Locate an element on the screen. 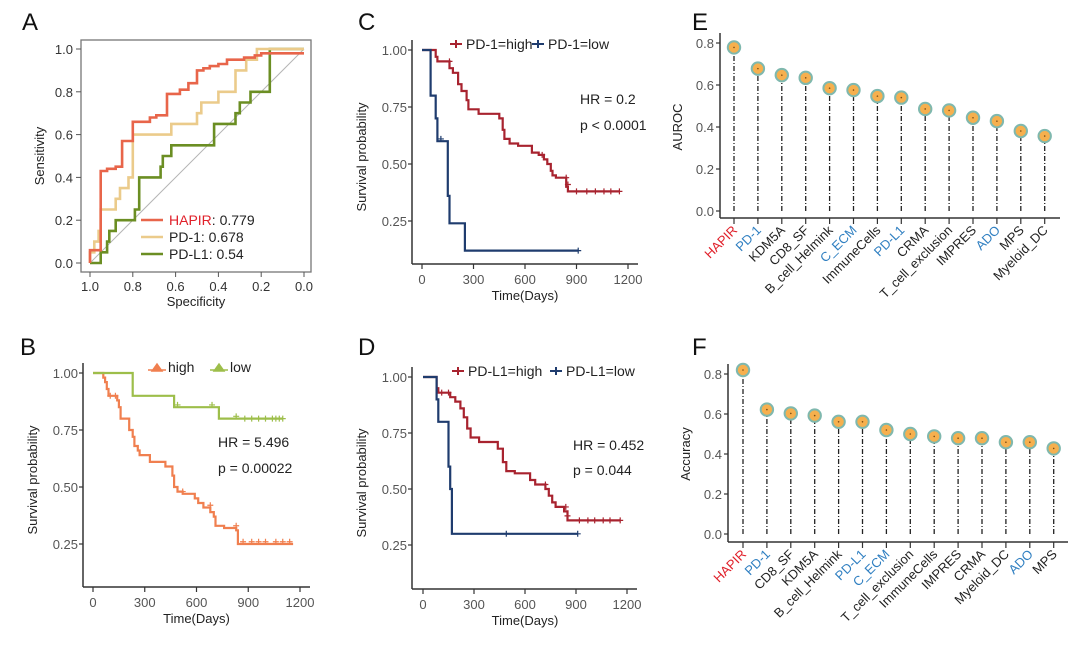 The image size is (1080, 645). panel-letter: C is located at coordinates (366, 22).